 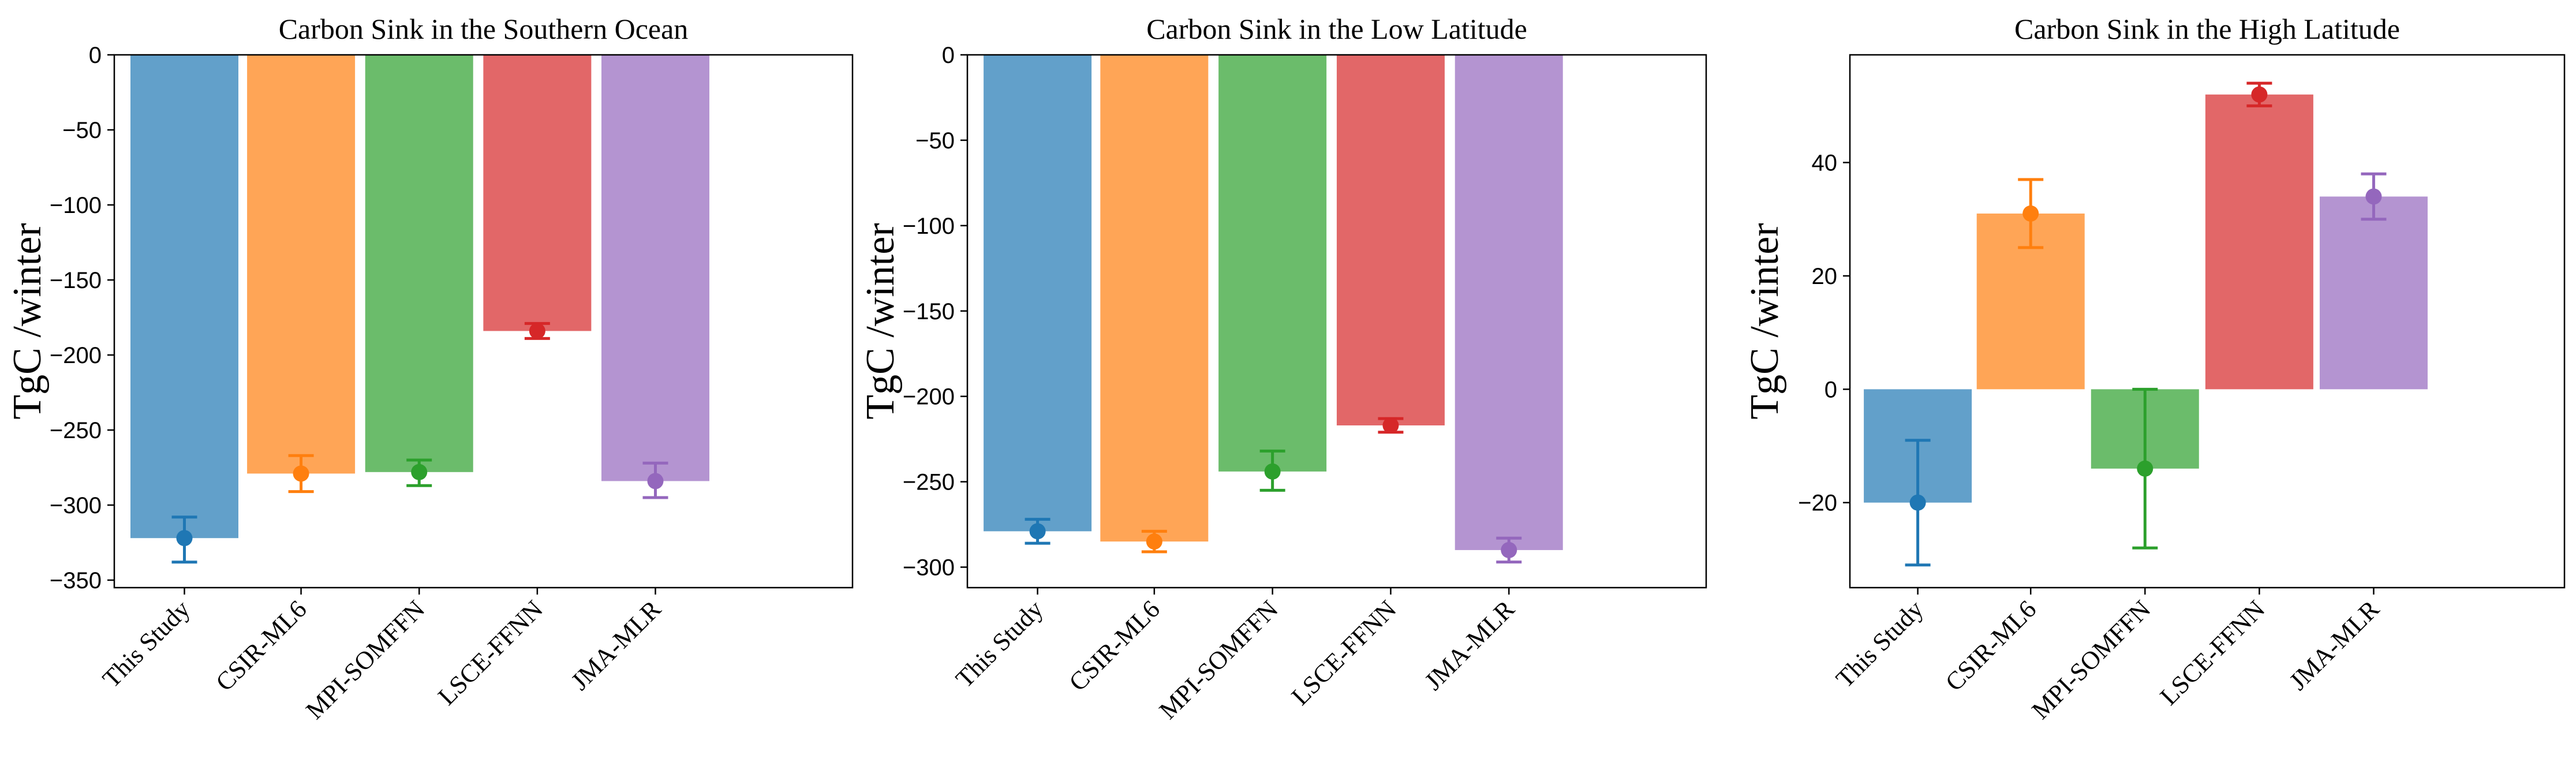 What do you see at coordinates (2207, 29) in the screenshot?
I see `chart-title: Carbon Sink in the High Latitude` at bounding box center [2207, 29].